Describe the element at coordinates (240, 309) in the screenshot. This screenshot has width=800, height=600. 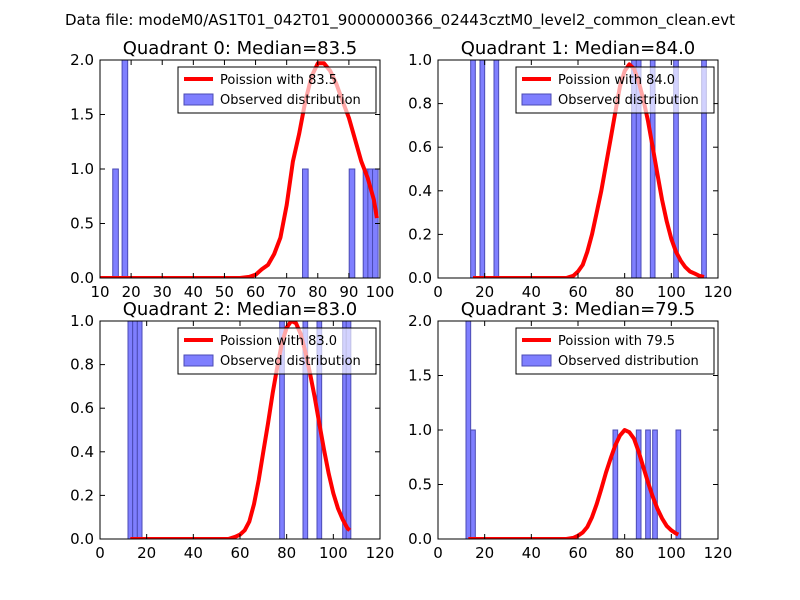
I see `subplot-title: Quadrant 2: Median=83.0` at that location.